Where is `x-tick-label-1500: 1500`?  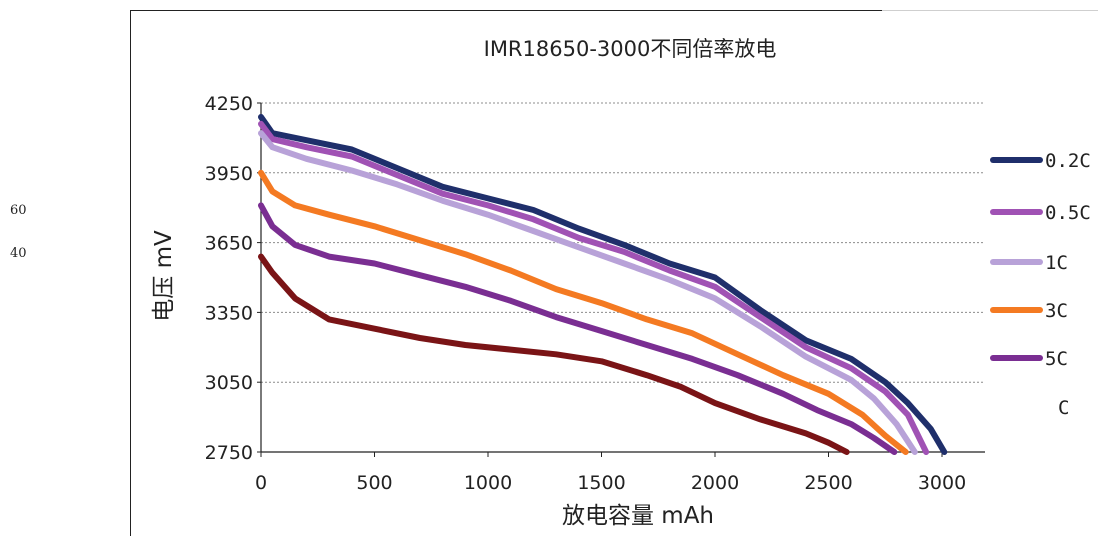
x-tick-label-1500: 1500 is located at coordinates (601, 483).